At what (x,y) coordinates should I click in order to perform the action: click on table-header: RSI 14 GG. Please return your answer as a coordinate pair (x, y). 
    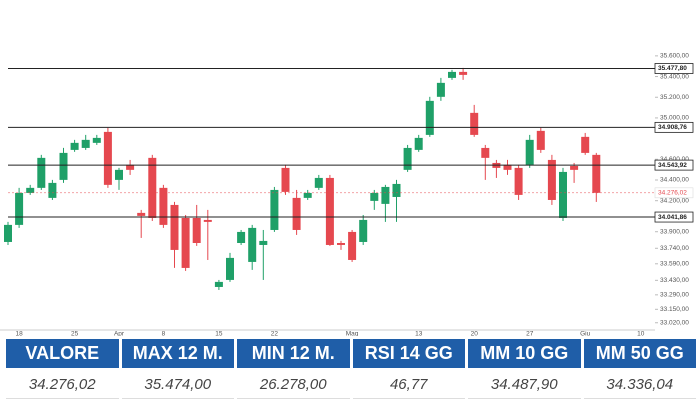
    Looking at the image, I should click on (408, 353).